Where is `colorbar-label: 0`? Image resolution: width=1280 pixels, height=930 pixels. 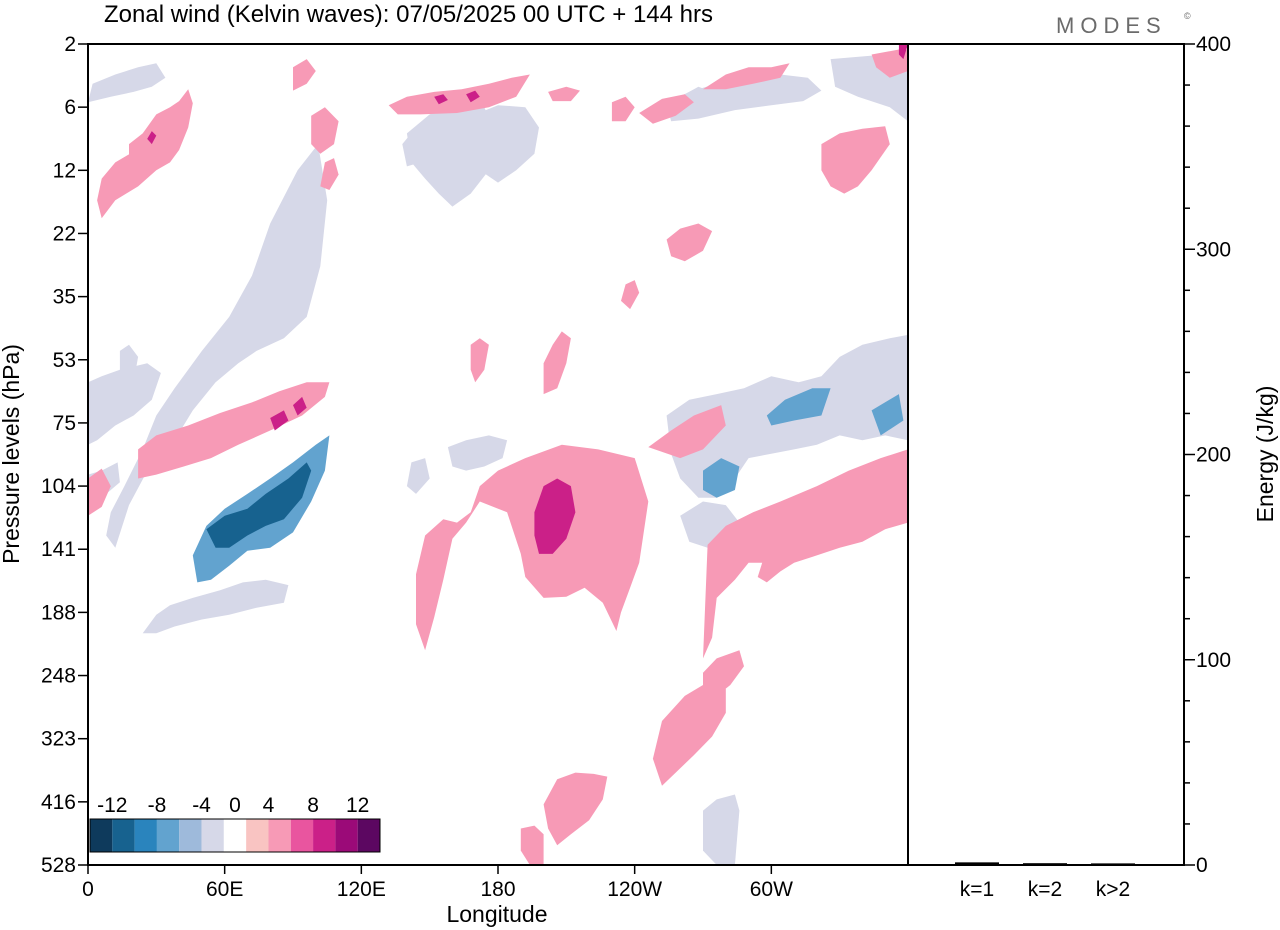
colorbar-label: 0 is located at coordinates (235, 805).